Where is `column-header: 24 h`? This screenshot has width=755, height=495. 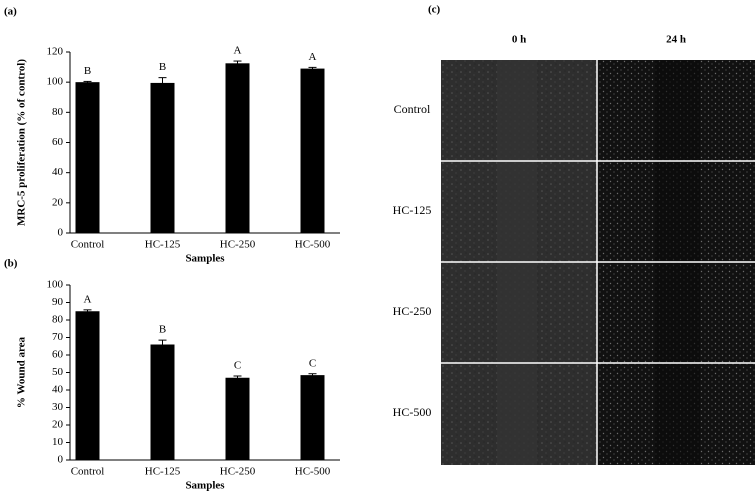 column-header: 24 h is located at coordinates (676, 40).